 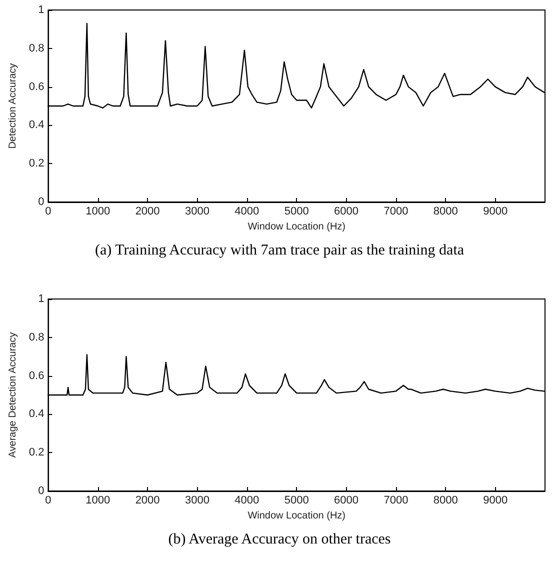 I want to click on y-axis-title: Average Detection Accuracy, so click(x=13, y=395).